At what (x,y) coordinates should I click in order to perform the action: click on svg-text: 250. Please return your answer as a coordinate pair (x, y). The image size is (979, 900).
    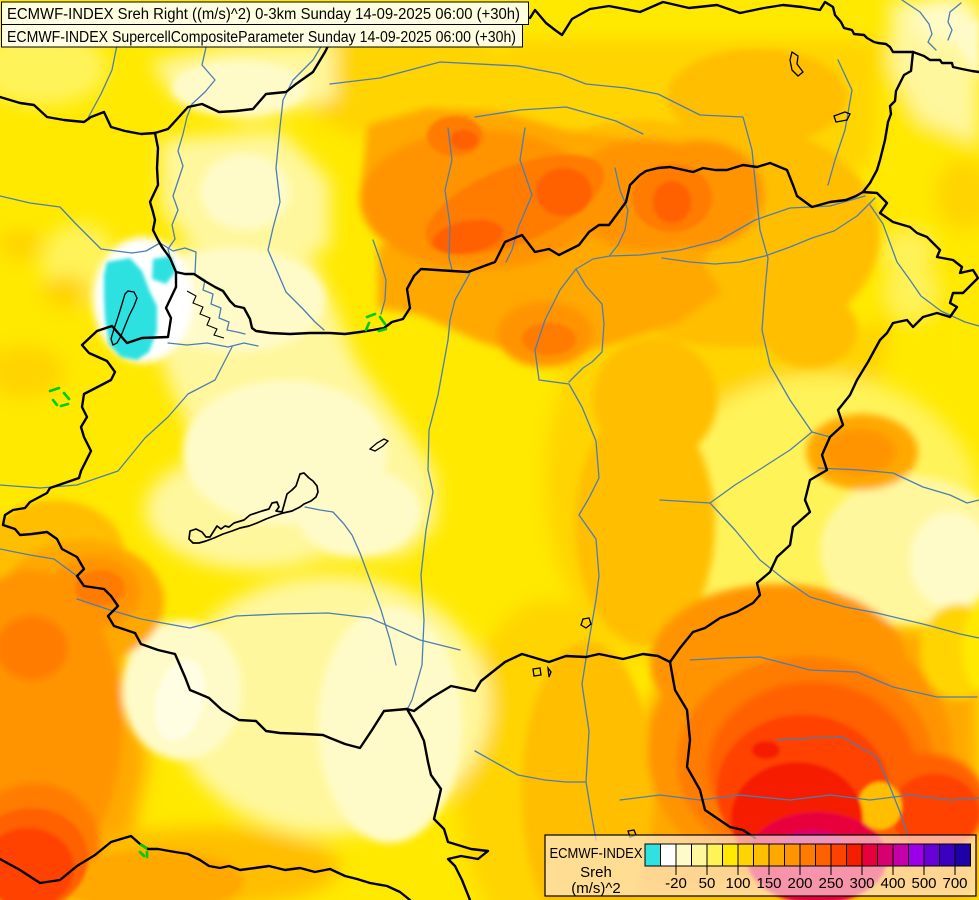
    Looking at the image, I should click on (830, 883).